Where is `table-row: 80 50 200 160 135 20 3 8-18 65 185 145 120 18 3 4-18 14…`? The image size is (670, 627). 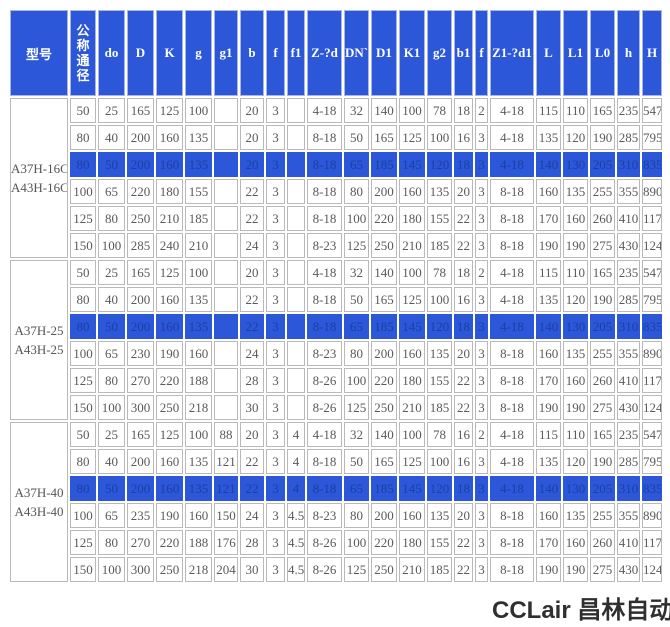 table-row: 80 50 200 160 135 20 3 8-18 65 185 145 120 18 3 4-18 14… is located at coordinates (336, 164).